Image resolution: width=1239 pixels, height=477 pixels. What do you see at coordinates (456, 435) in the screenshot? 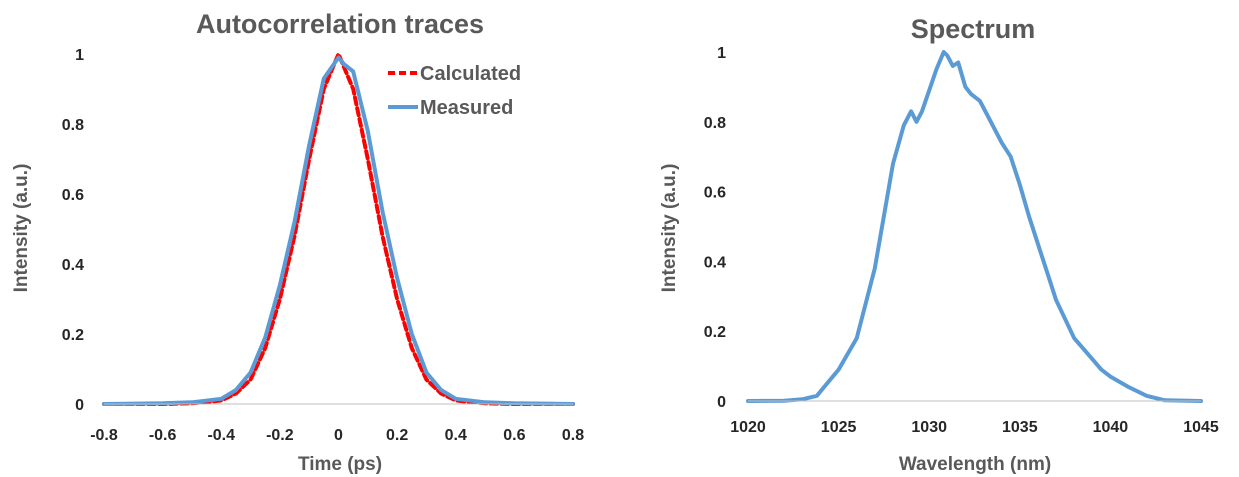
I see `x-tick-label: 0.4` at bounding box center [456, 435].